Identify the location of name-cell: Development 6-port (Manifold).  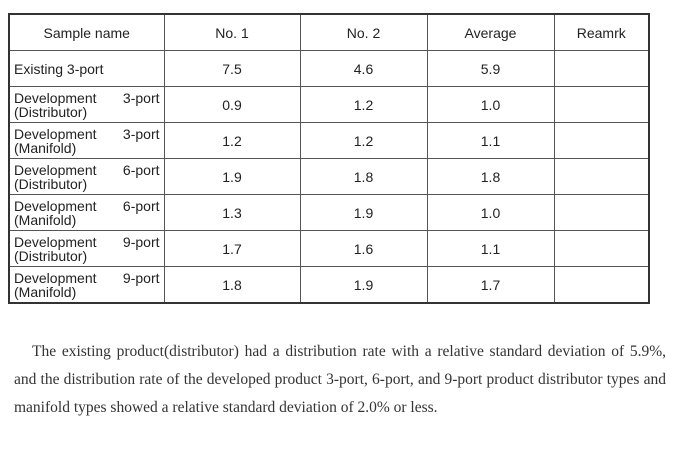
(86, 212).